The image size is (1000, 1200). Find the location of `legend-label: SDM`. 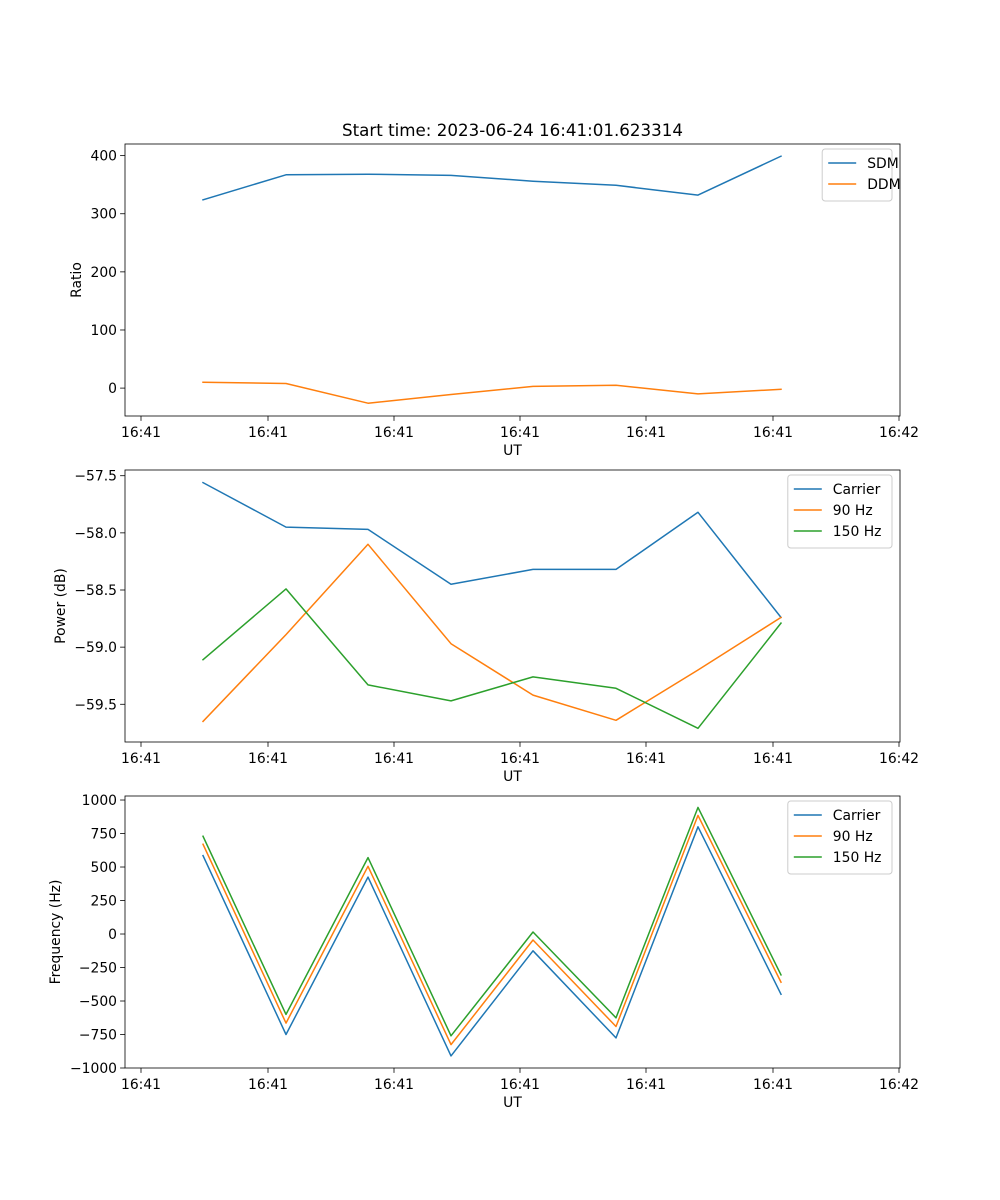

legend-label: SDM is located at coordinates (883, 164).